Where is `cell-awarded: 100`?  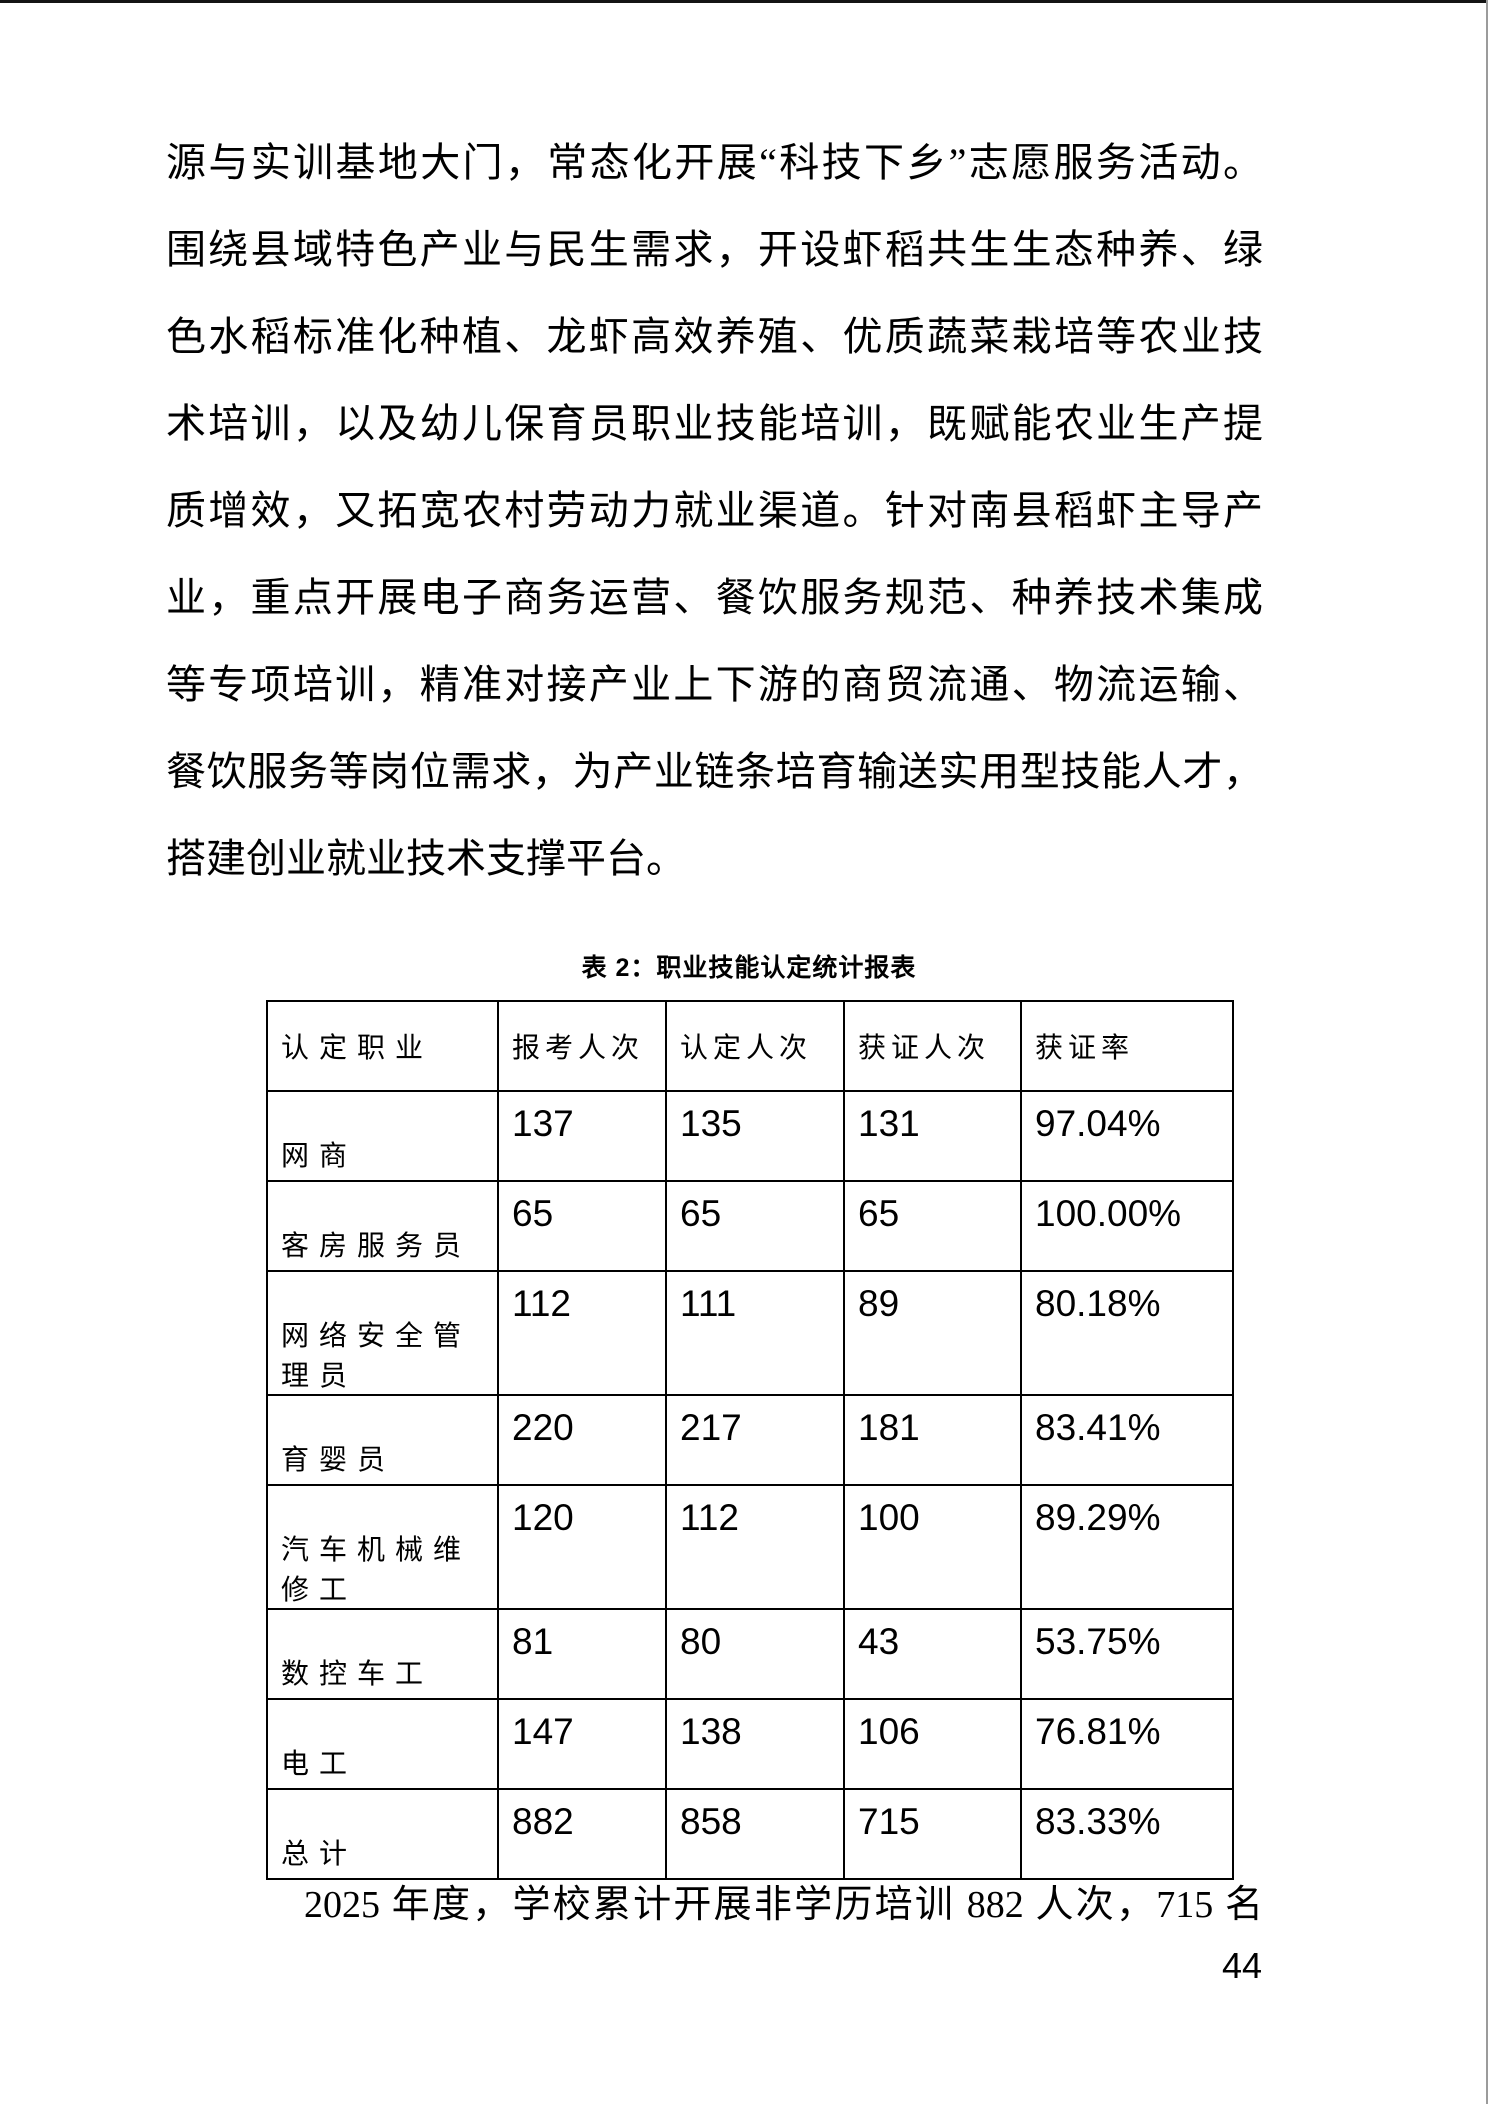 cell-awarded: 100 is located at coordinates (932, 1547).